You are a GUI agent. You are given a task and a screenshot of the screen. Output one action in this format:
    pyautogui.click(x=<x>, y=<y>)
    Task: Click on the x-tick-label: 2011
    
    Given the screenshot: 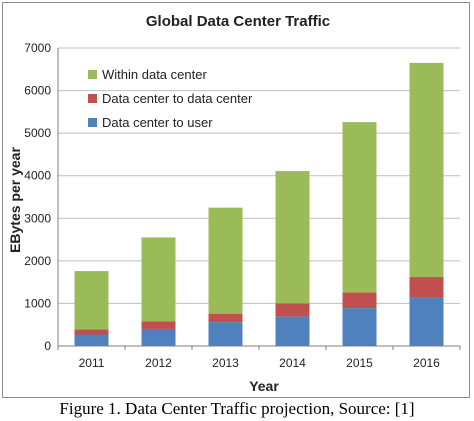 What is the action you would take?
    pyautogui.click(x=92, y=363)
    